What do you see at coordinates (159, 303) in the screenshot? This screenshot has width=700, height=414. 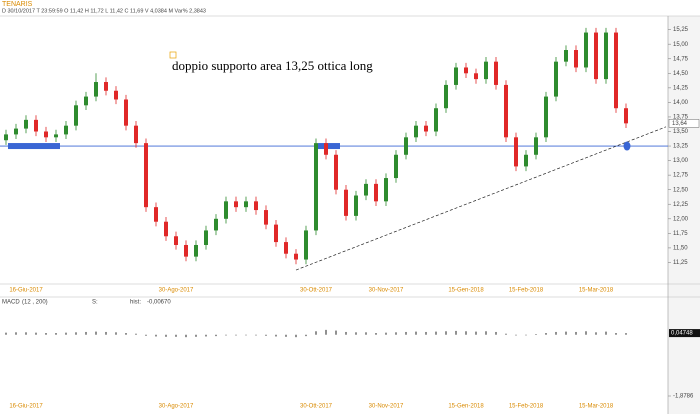 I see `macd-hist-value: -0,00670` at bounding box center [159, 303].